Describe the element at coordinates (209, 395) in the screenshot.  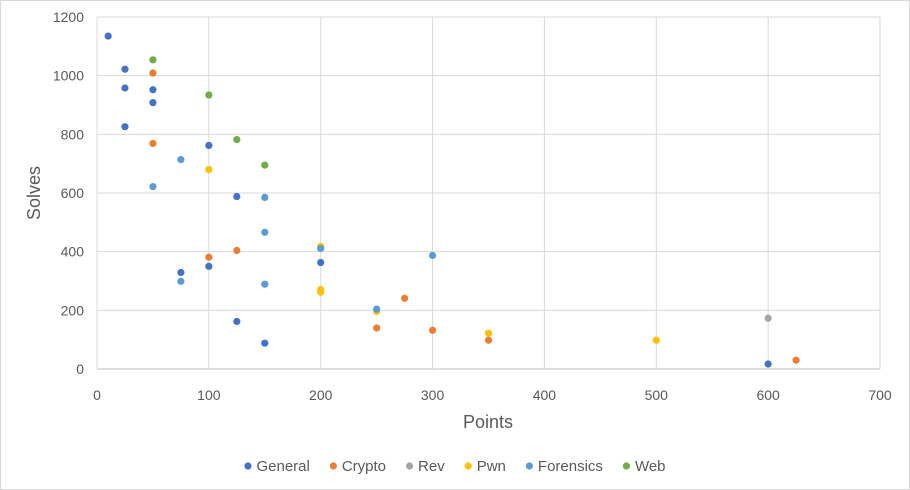
I see `x-tick-label: 100` at that location.